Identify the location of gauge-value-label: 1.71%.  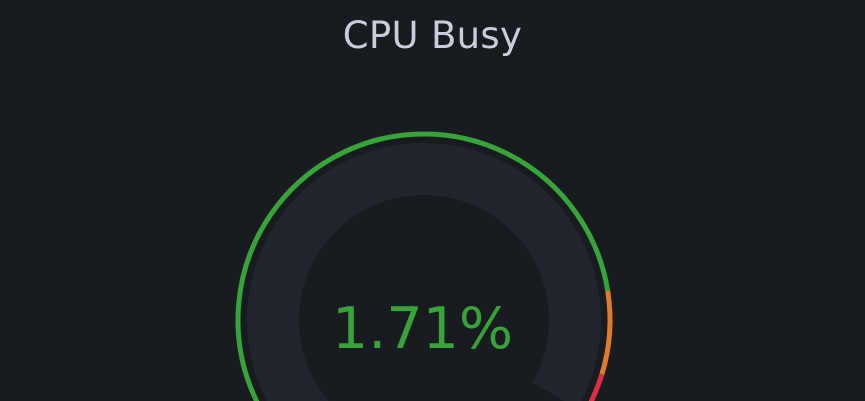
(422, 329).